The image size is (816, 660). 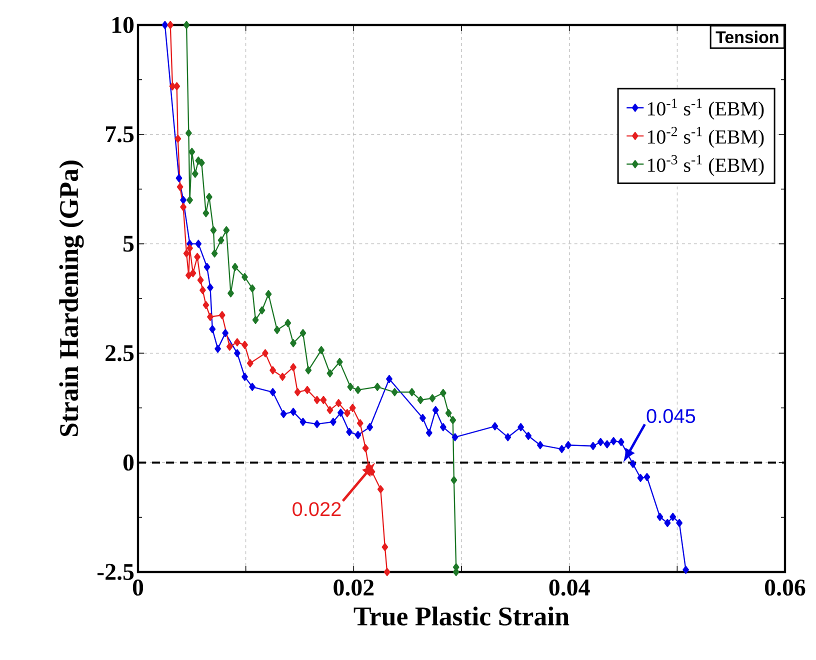 I want to click on y-axis-title: Strain Hardening (GPa), so click(x=71, y=298).